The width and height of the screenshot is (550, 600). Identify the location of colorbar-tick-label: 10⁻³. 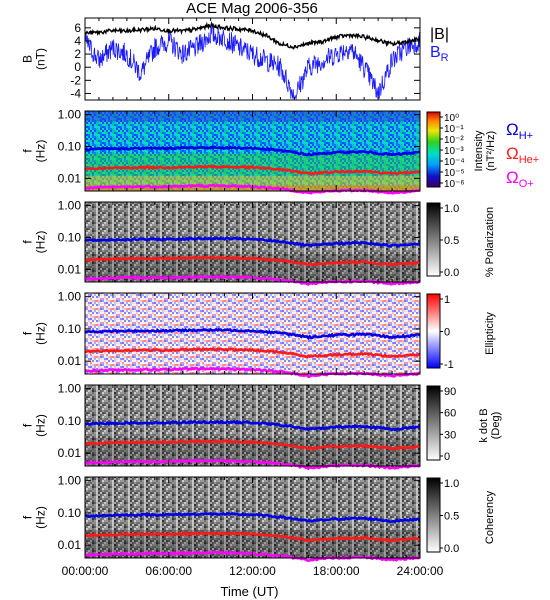
(454, 151).